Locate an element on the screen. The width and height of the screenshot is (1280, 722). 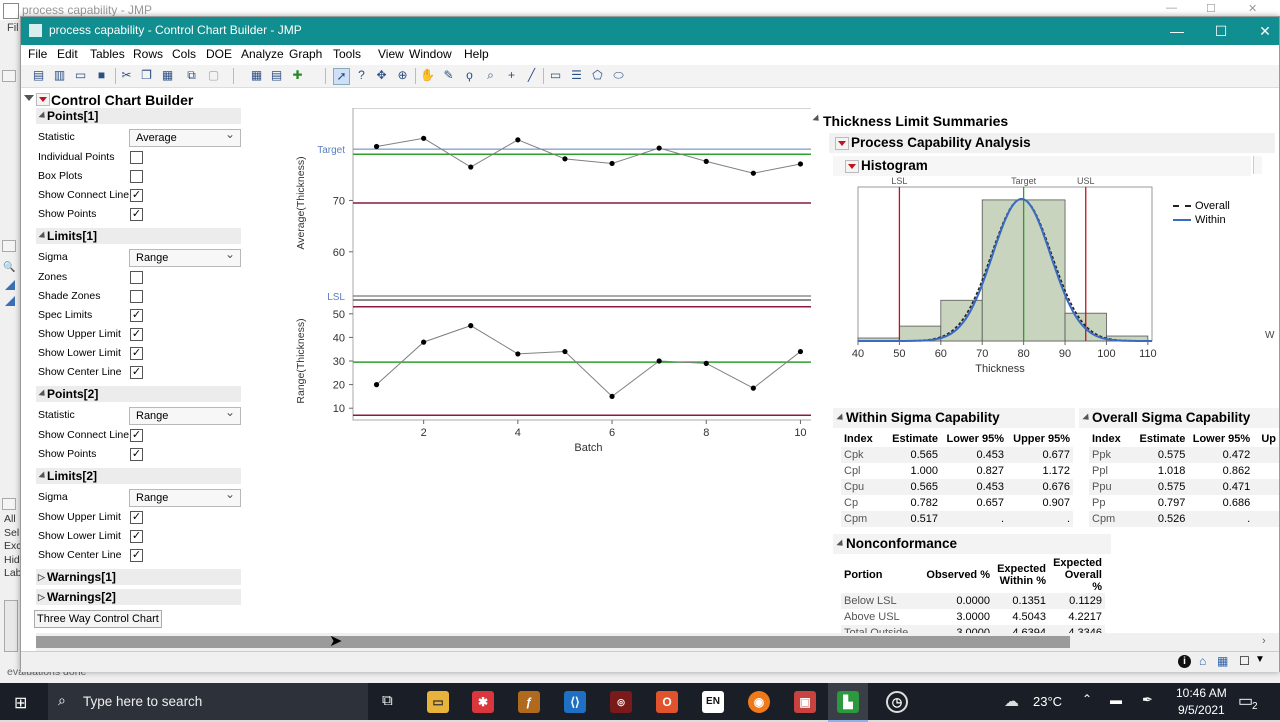
bg-red-triangle-icon is located at coordinates (9, 76).